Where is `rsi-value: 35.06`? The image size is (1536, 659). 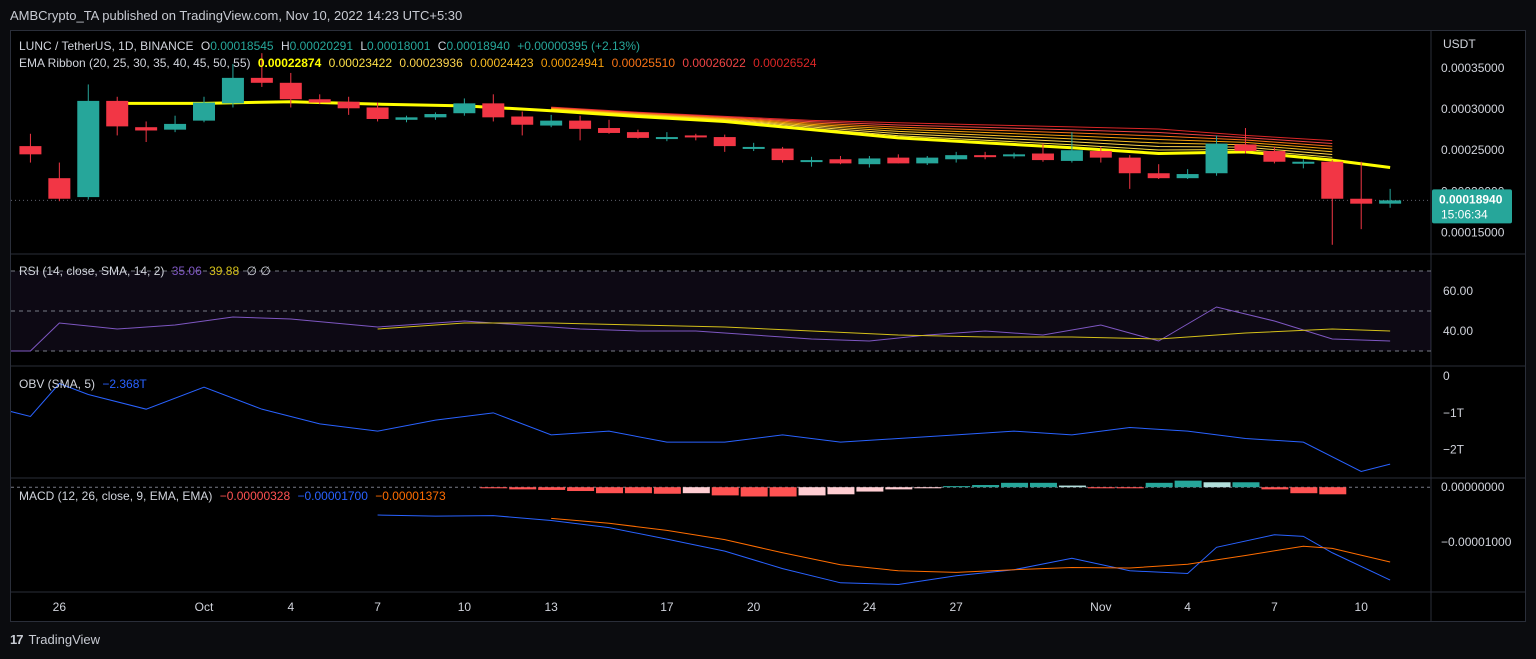 rsi-value: 35.06 is located at coordinates (186, 271).